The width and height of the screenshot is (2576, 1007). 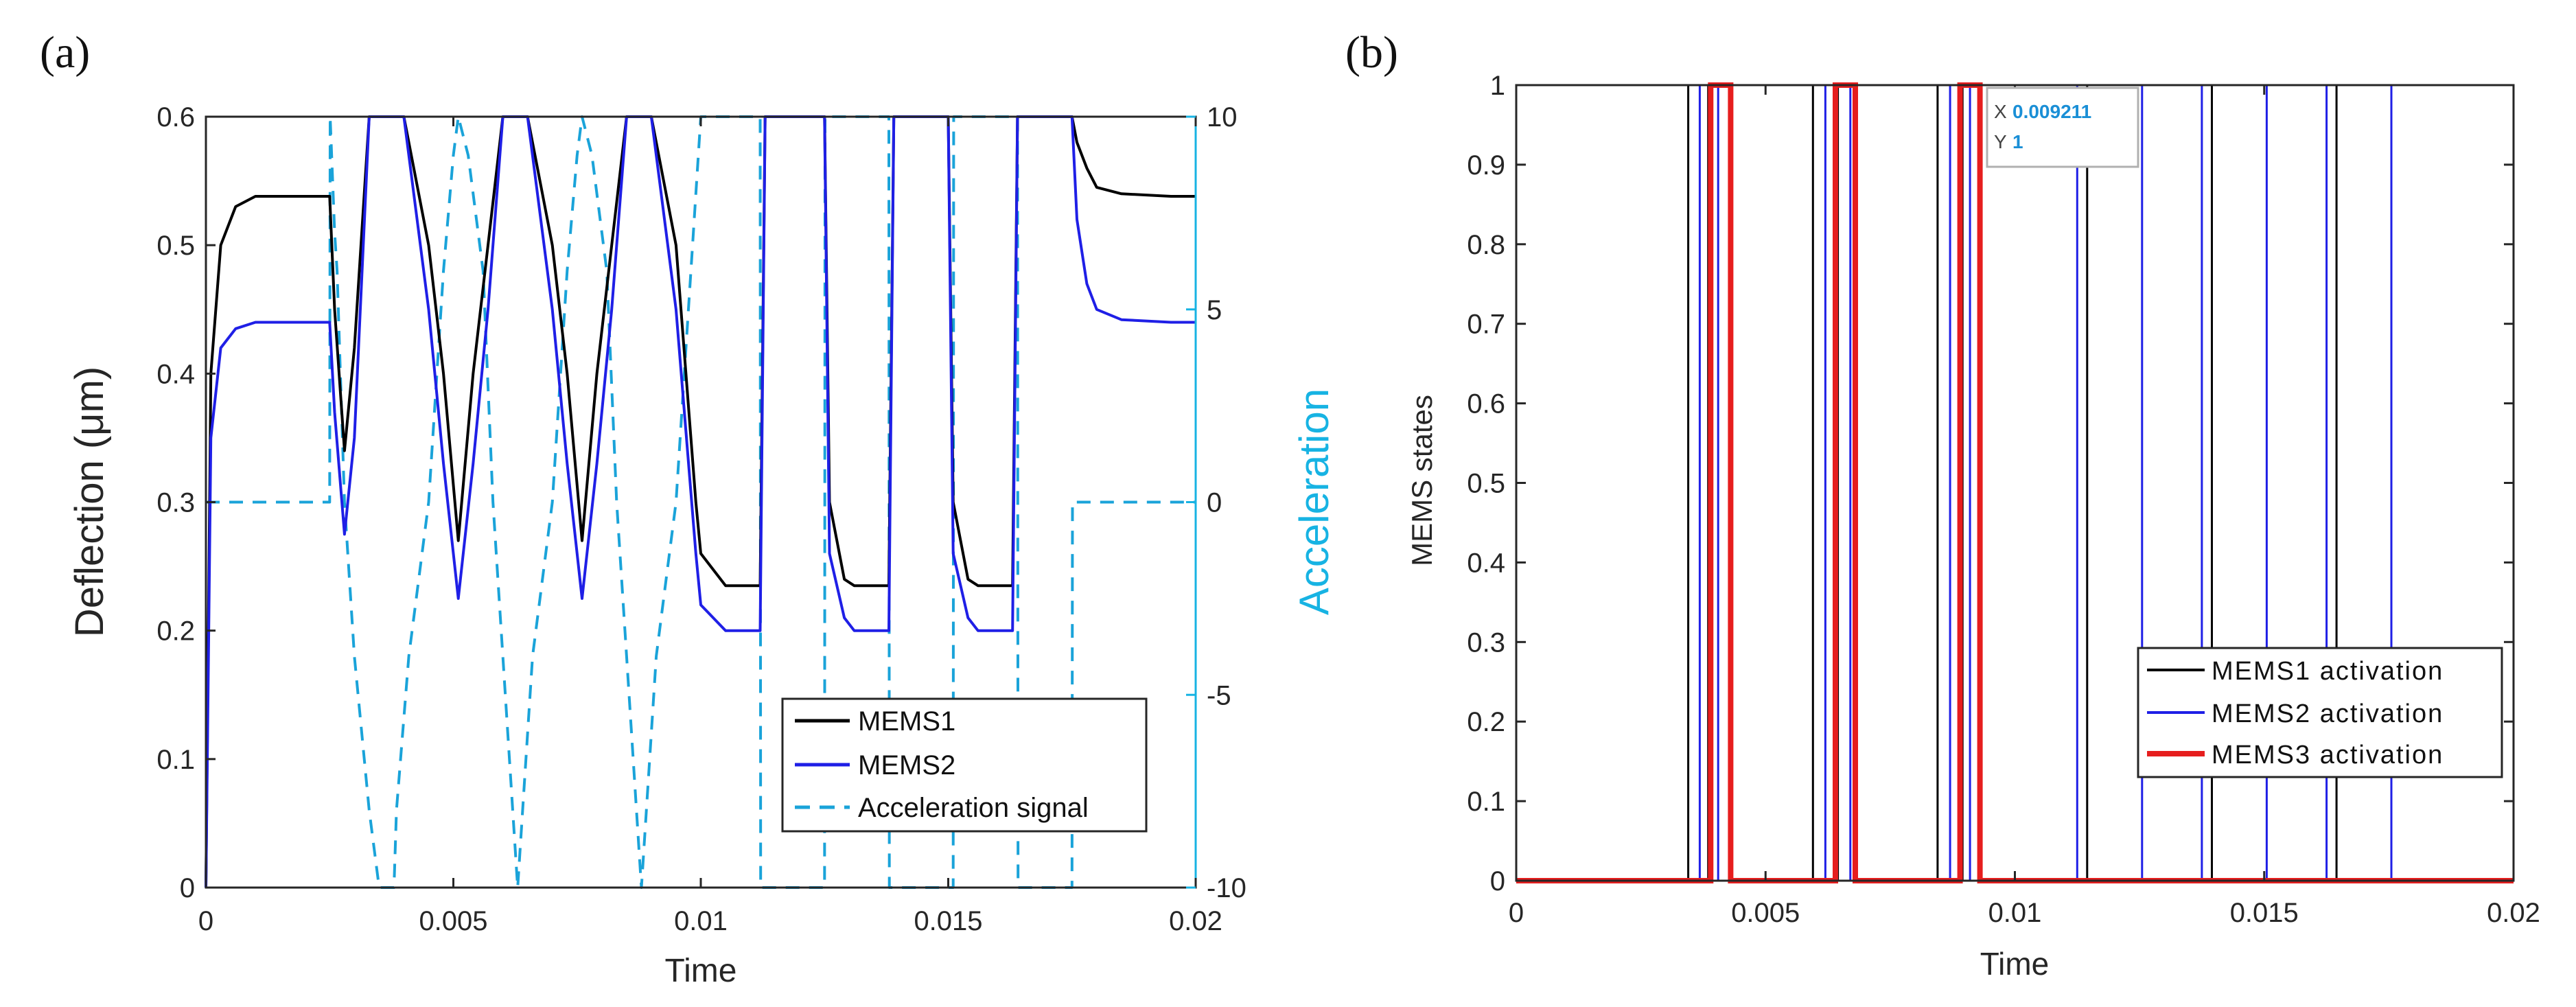 What do you see at coordinates (175, 631) in the screenshot?
I see `panel-a-ytick-label: 0.2` at bounding box center [175, 631].